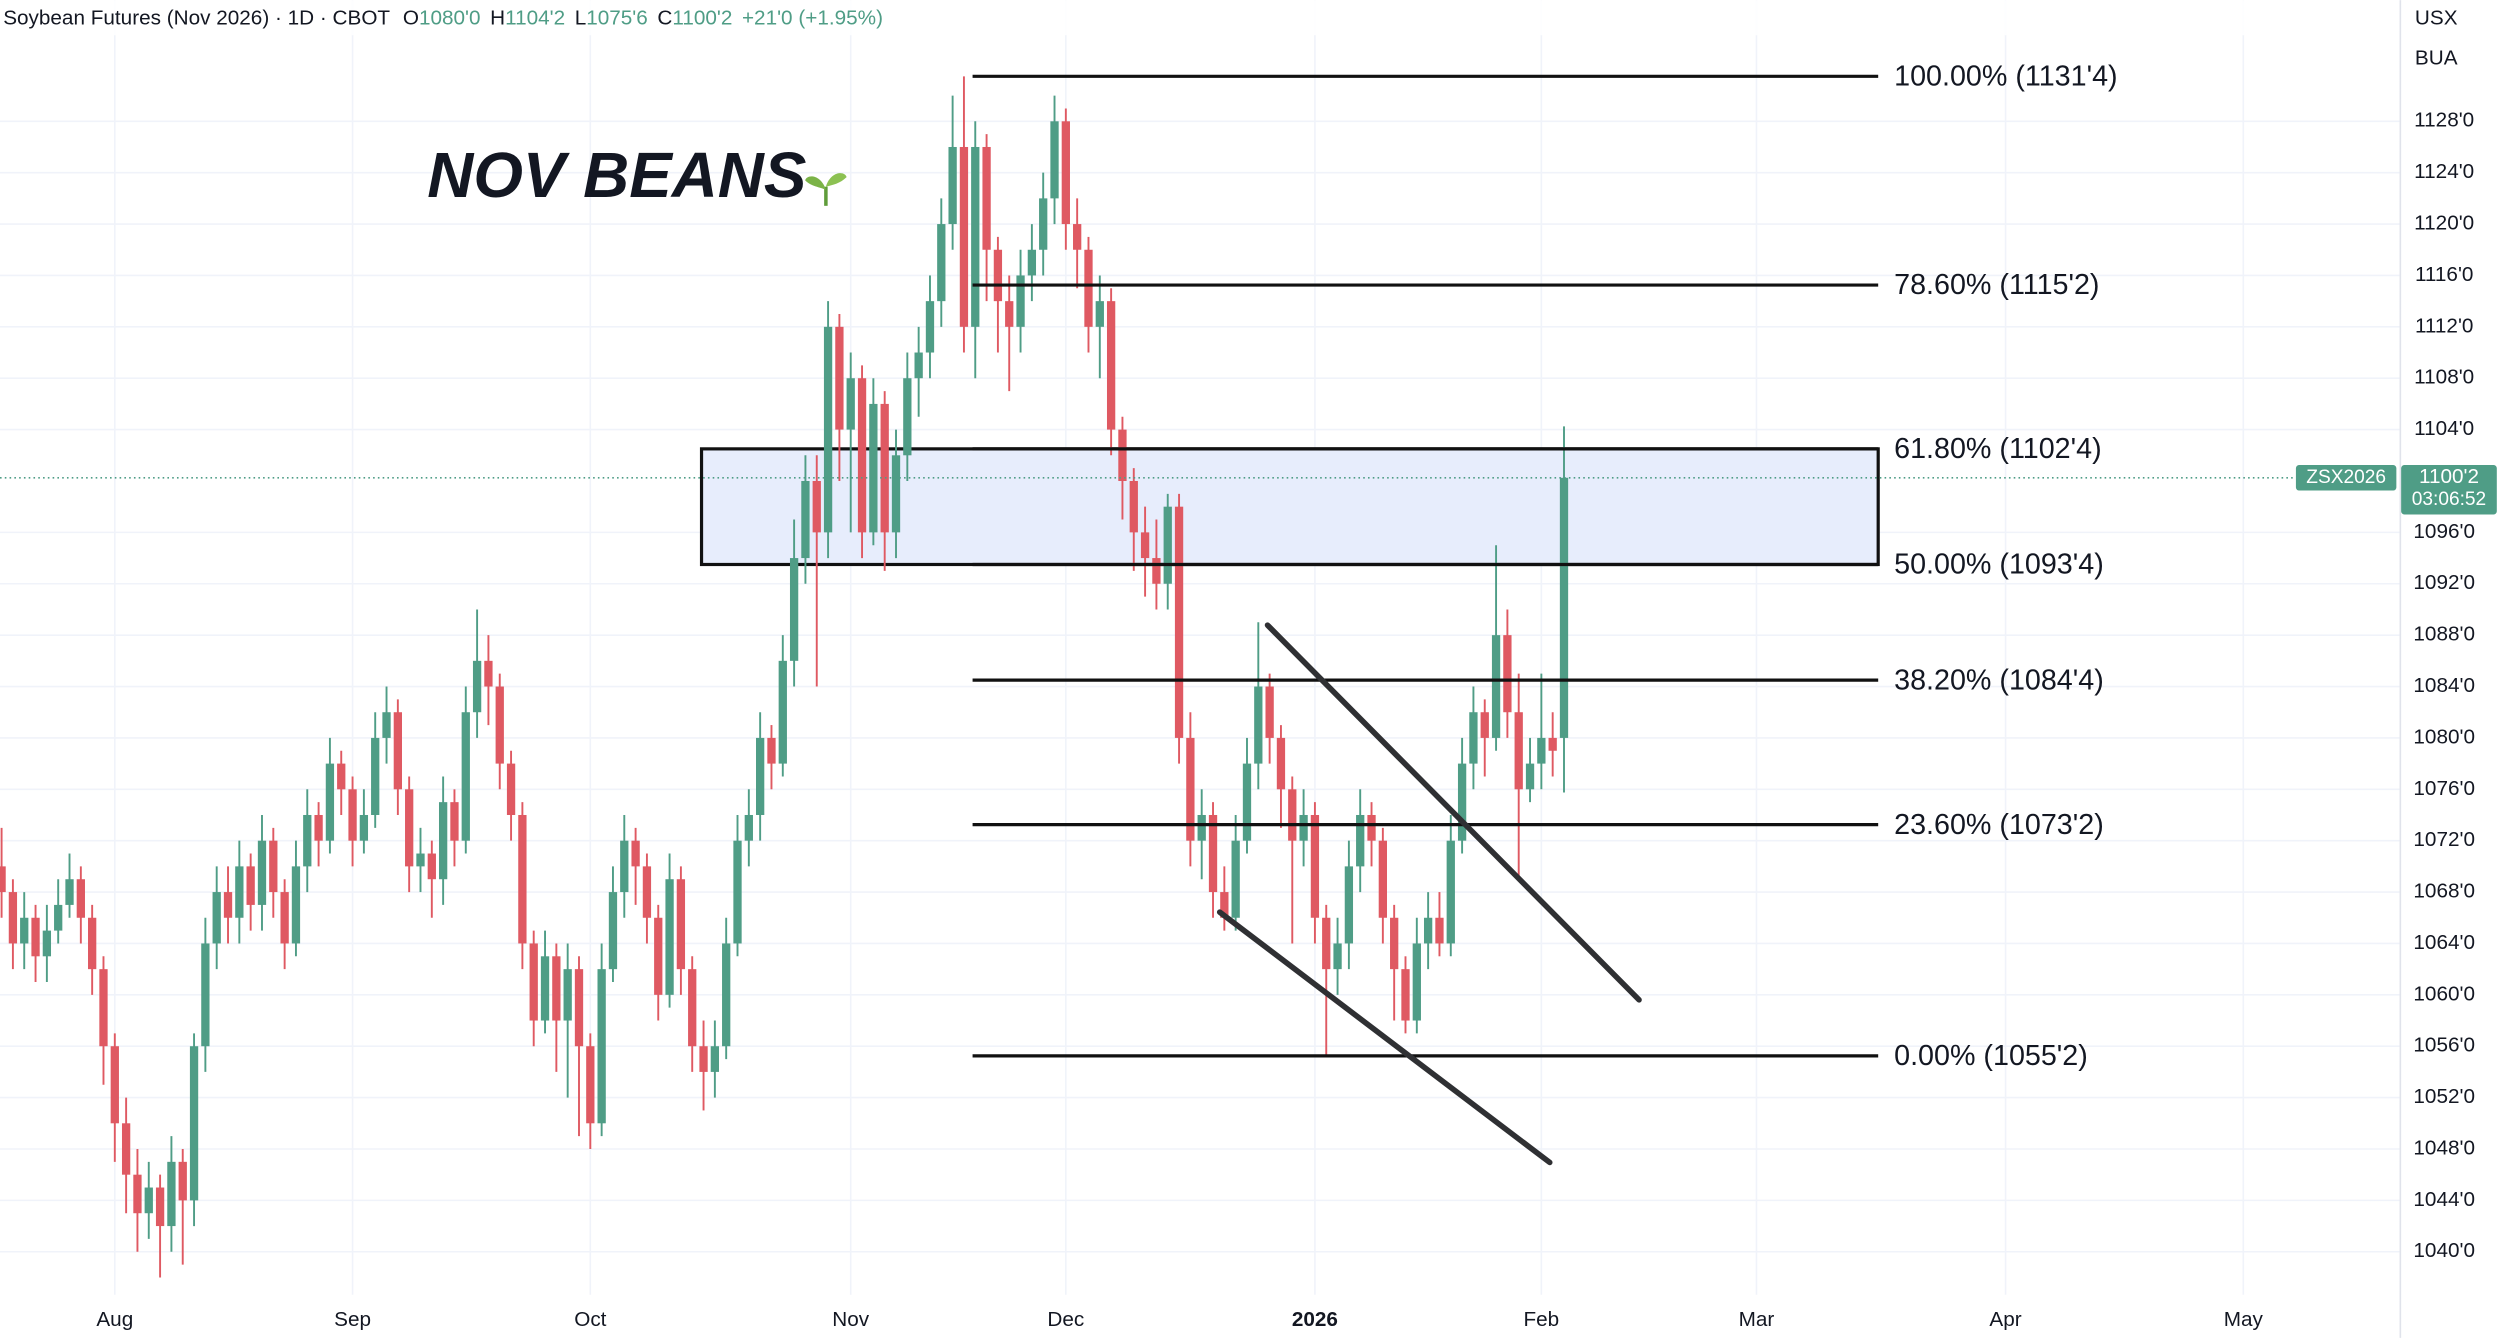 The height and width of the screenshot is (1338, 2500). Describe the element at coordinates (114, 1319) in the screenshot. I see `x-tick-label: Aug` at that location.